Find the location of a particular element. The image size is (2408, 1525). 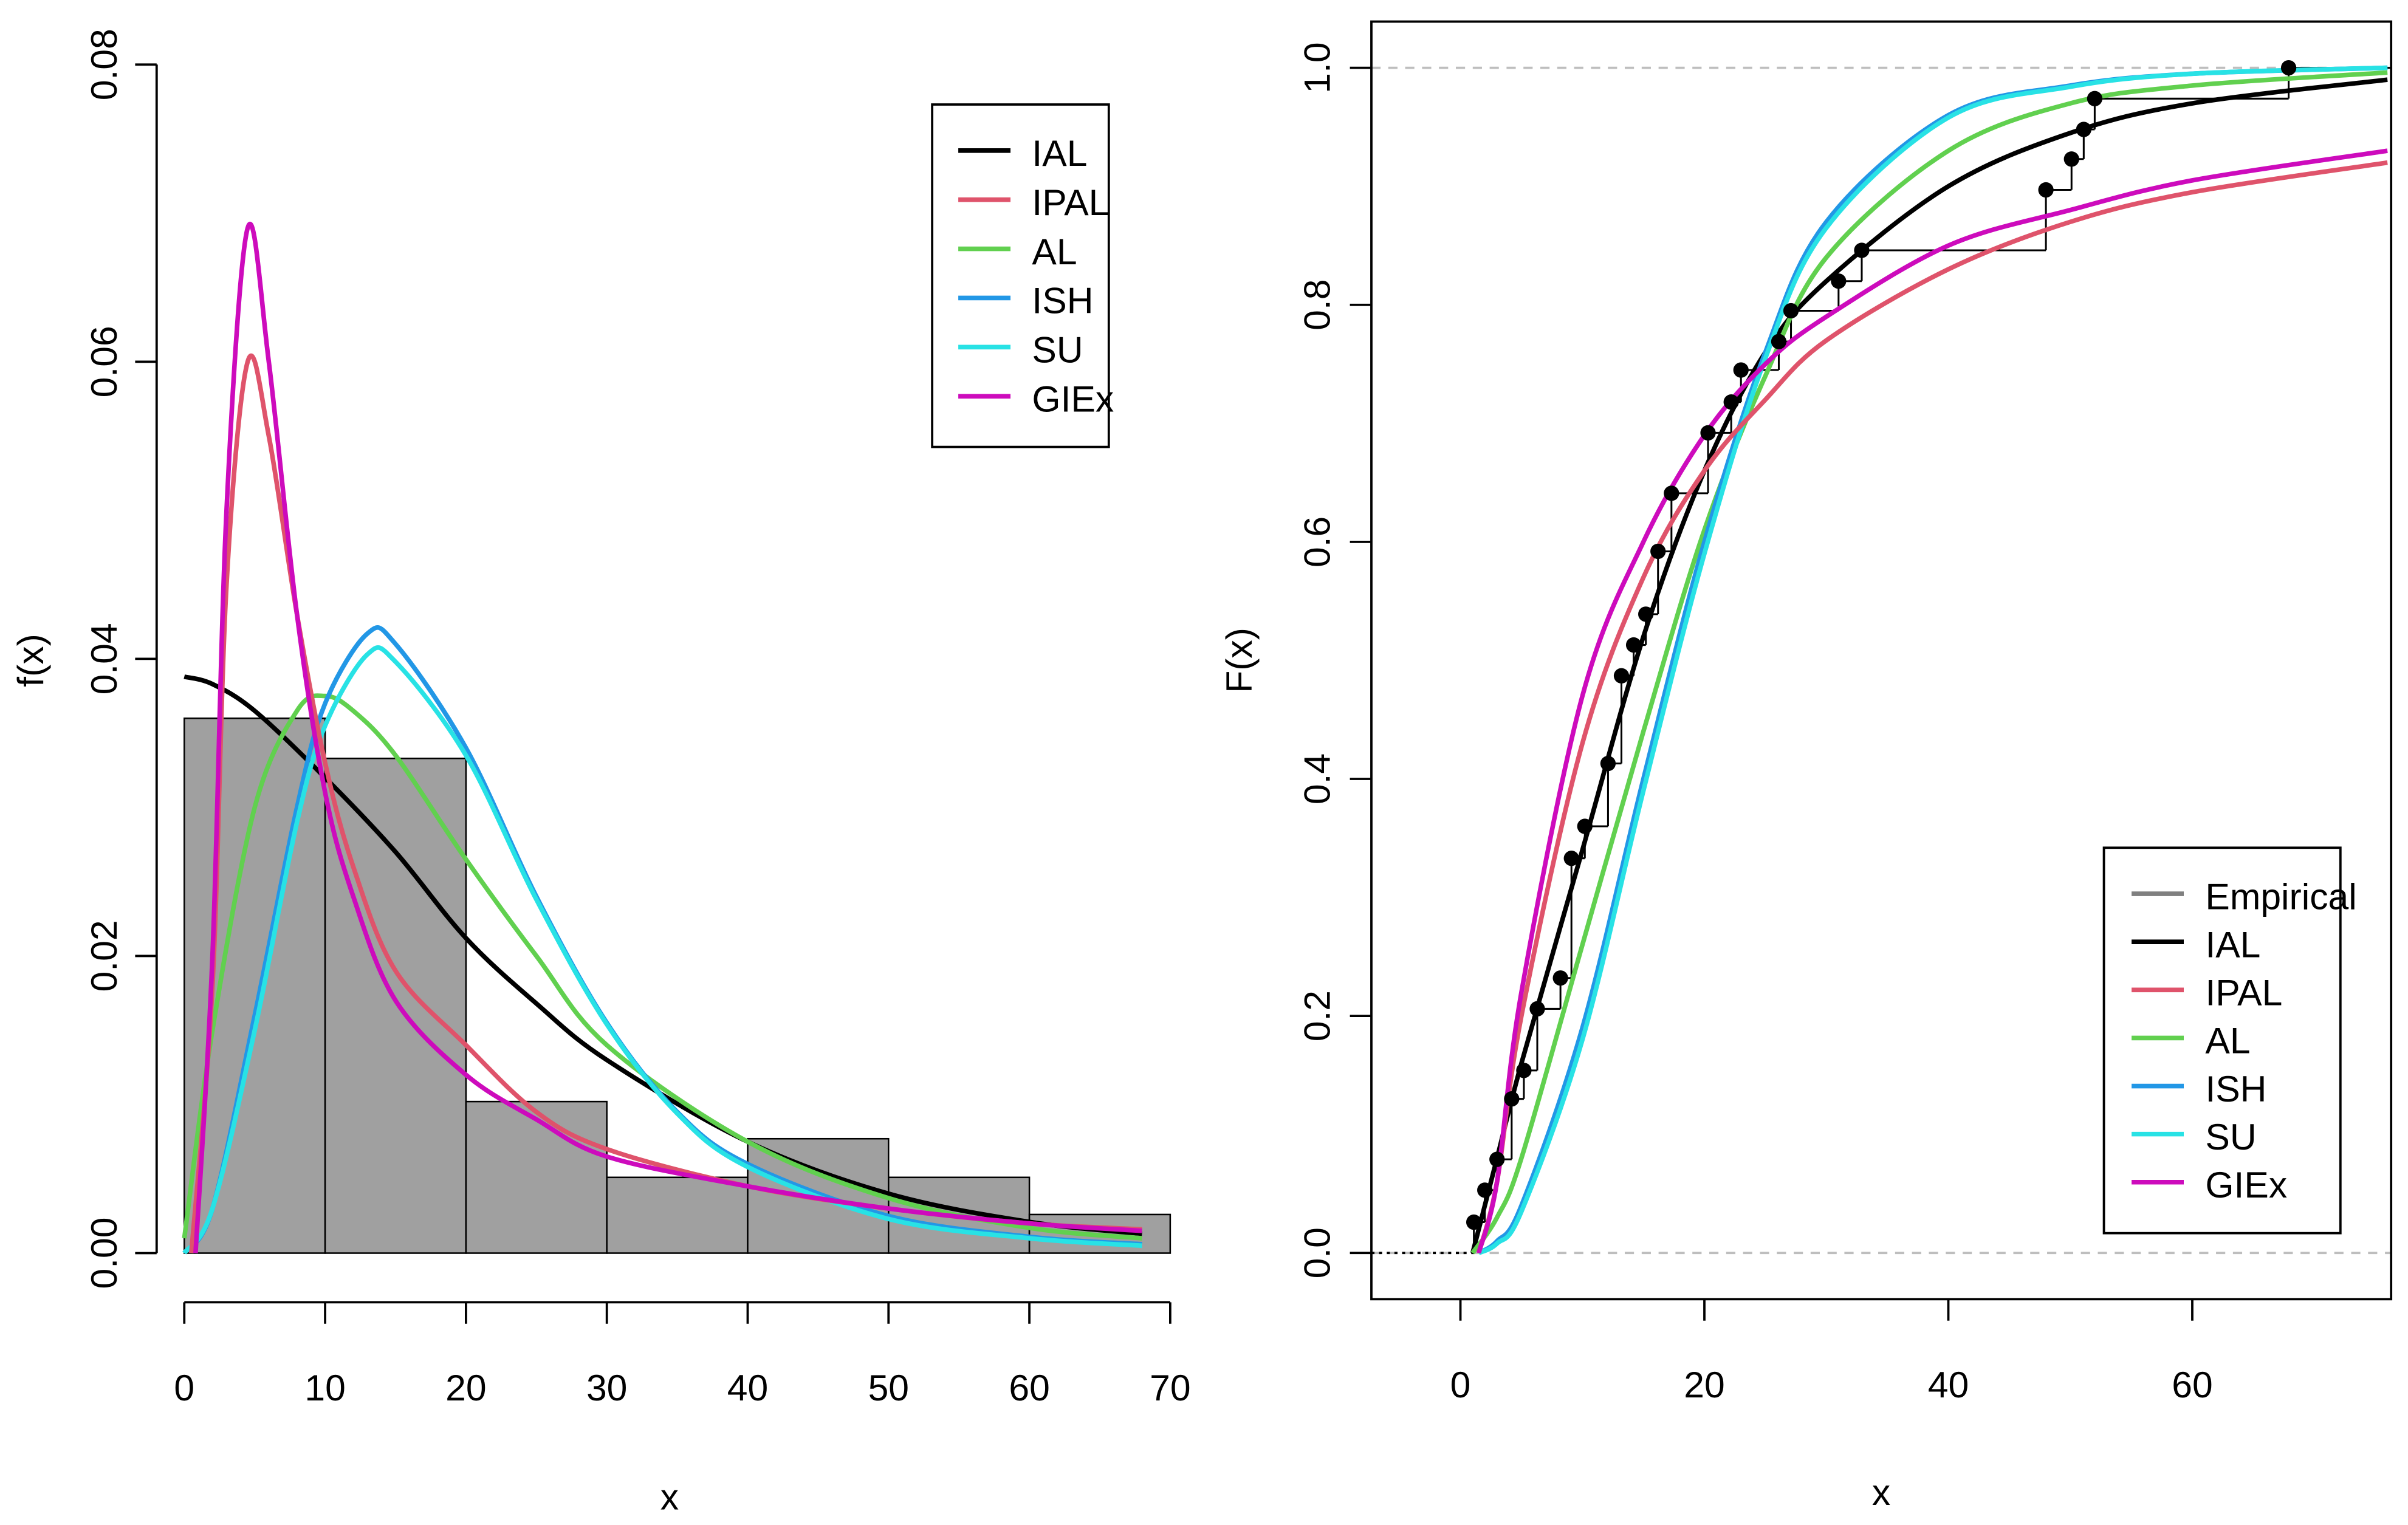

density-curve-al is located at coordinates (662, 967).